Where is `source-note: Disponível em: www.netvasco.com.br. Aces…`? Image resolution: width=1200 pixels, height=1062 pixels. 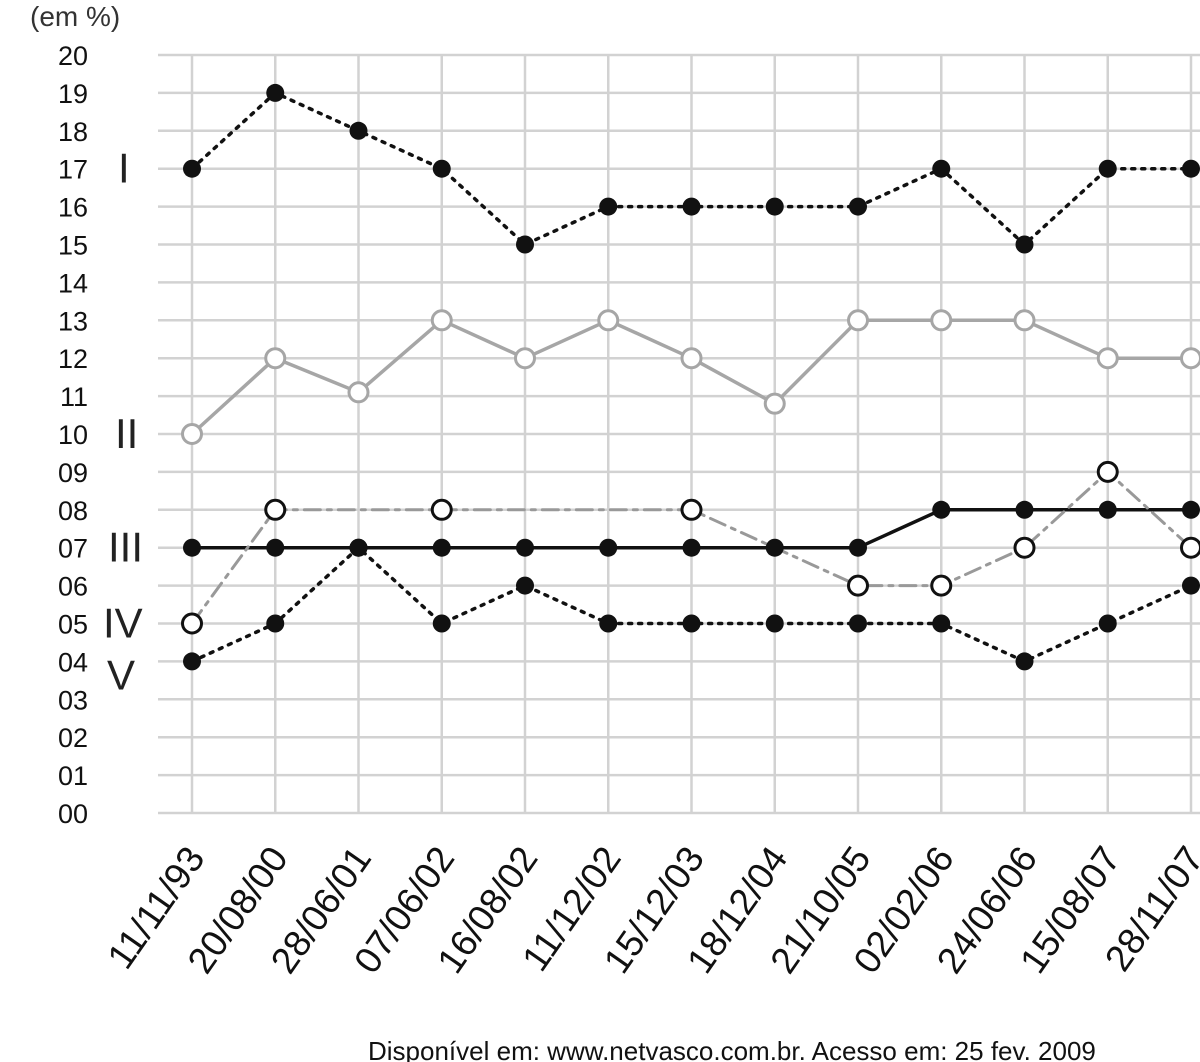
source-note: Disponível em: www.netvasco.com.br. Aces… is located at coordinates (732, 1049).